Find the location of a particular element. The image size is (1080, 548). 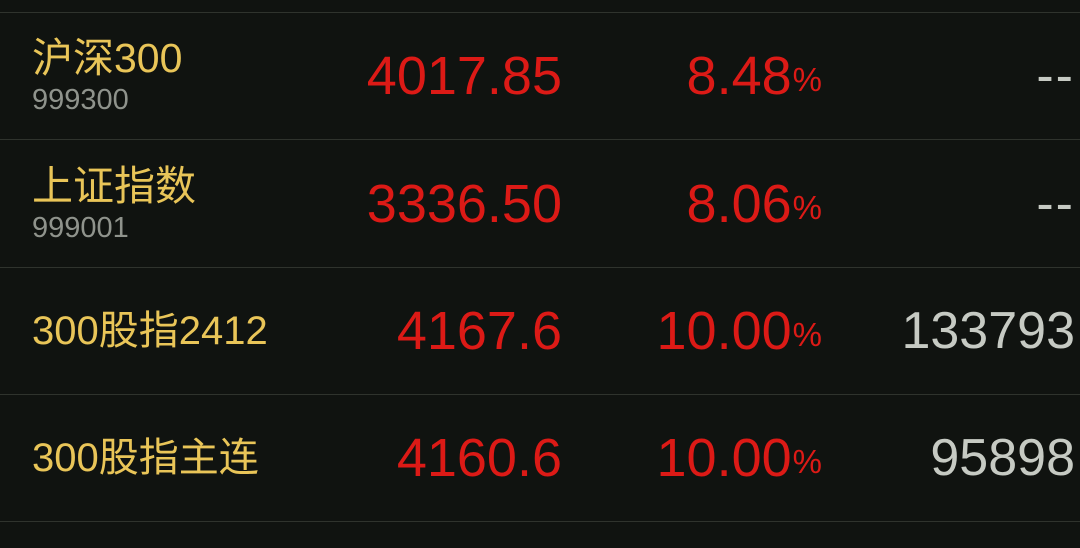

instrument-name: 上证指数 is located at coordinates (114, 185).